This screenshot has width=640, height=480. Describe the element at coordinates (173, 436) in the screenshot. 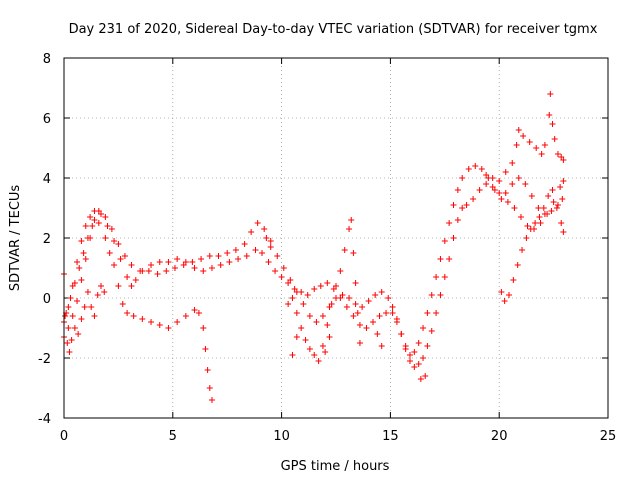

I see `x-tick-label: 5` at that location.